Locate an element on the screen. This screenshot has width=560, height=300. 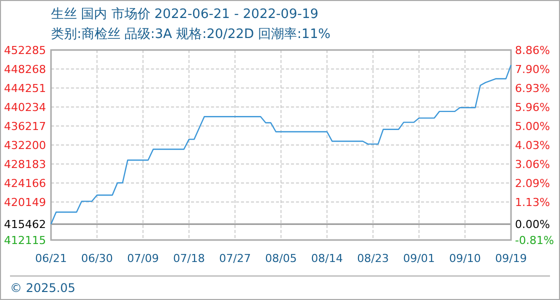
x-tick-label: 09/19 is located at coordinates (511, 258).